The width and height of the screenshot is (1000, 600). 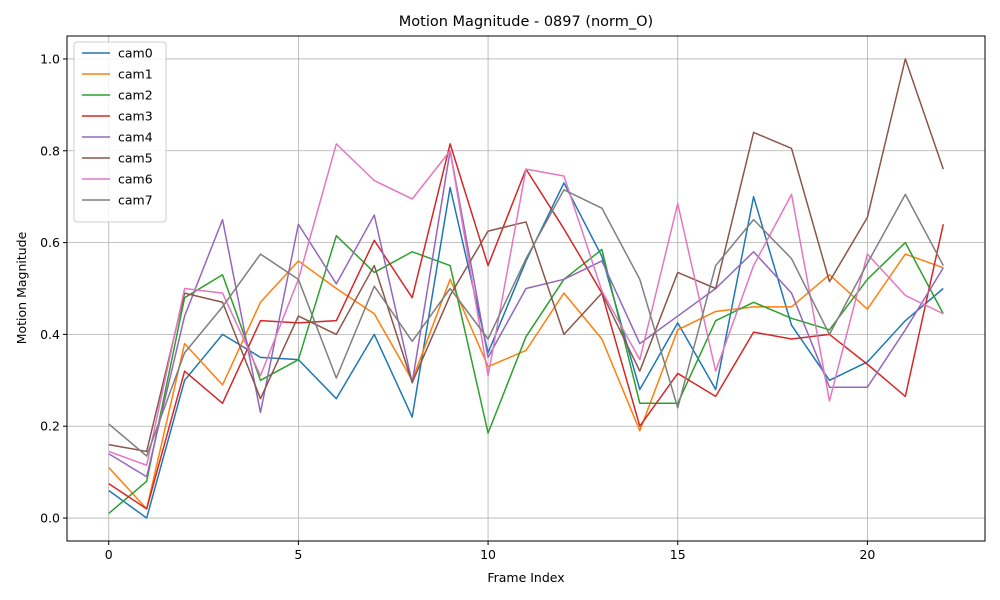 What do you see at coordinates (135, 200) in the screenshot?
I see `legend-label-cam7: cam7` at bounding box center [135, 200].